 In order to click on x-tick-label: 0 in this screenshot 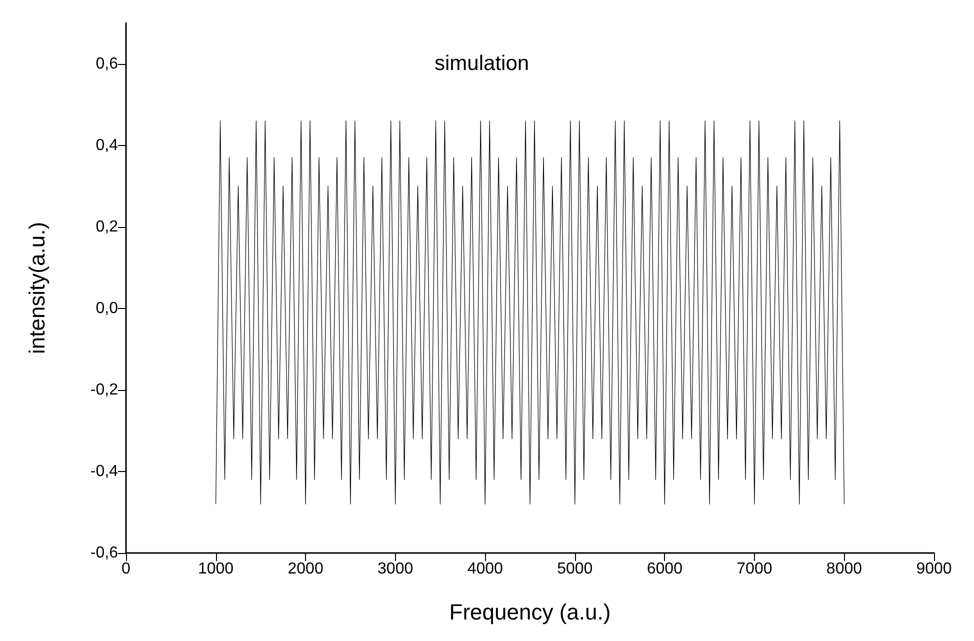, I will do `click(126, 569)`.